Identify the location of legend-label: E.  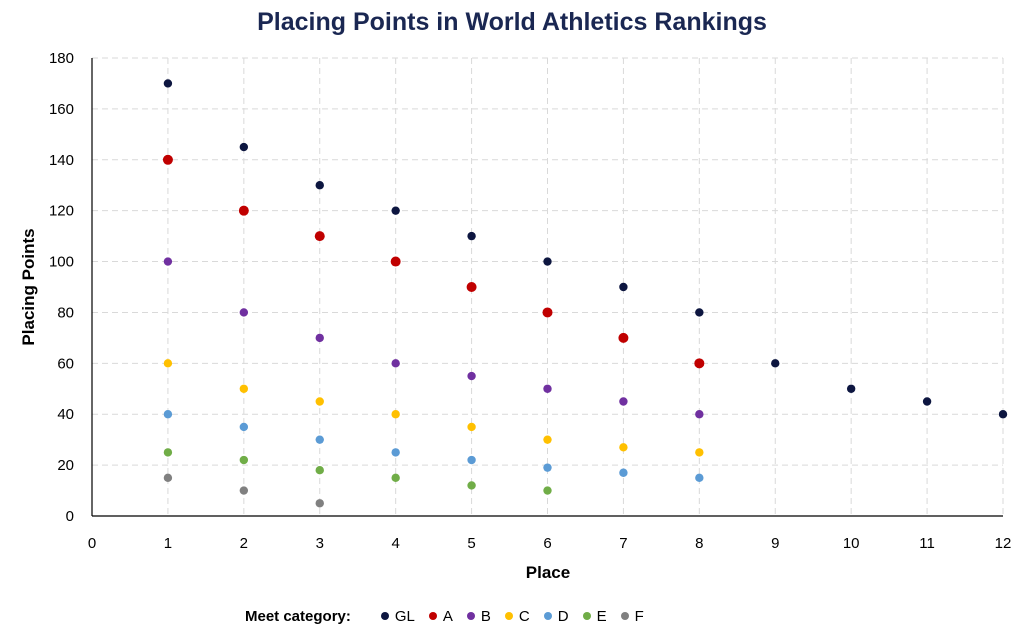
(601, 616).